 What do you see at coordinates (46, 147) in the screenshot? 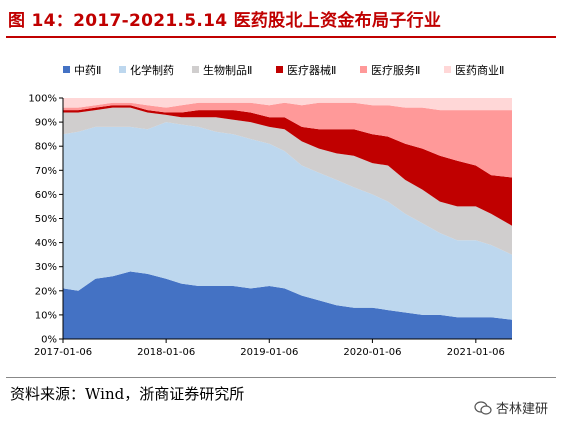
I see `y-tick-label: 80%` at bounding box center [46, 147].